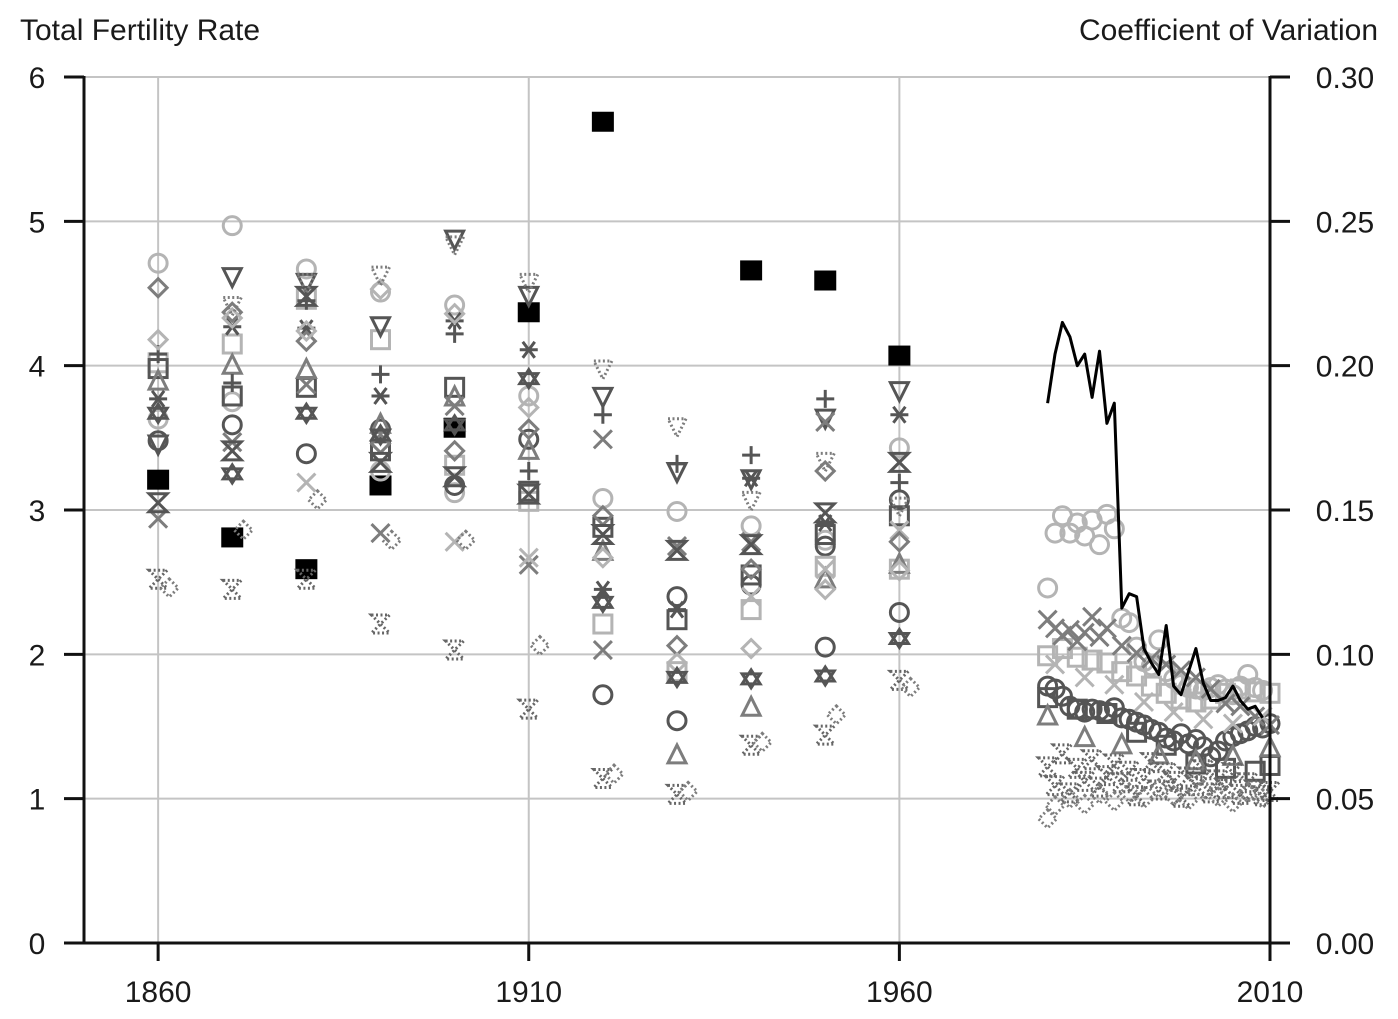 The height and width of the screenshot is (1019, 1398). What do you see at coordinates (37, 222) in the screenshot?
I see `y-tick-label: 5` at bounding box center [37, 222].